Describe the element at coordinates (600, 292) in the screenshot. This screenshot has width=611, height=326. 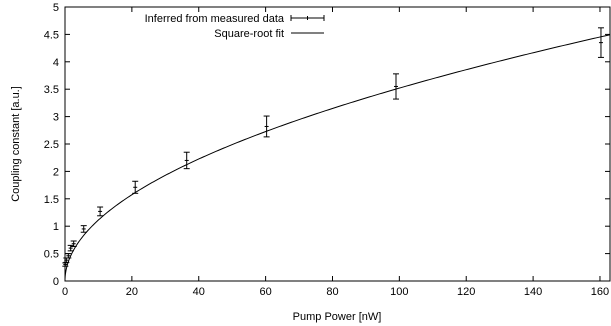
I see `x-tick-label: 160` at that location.